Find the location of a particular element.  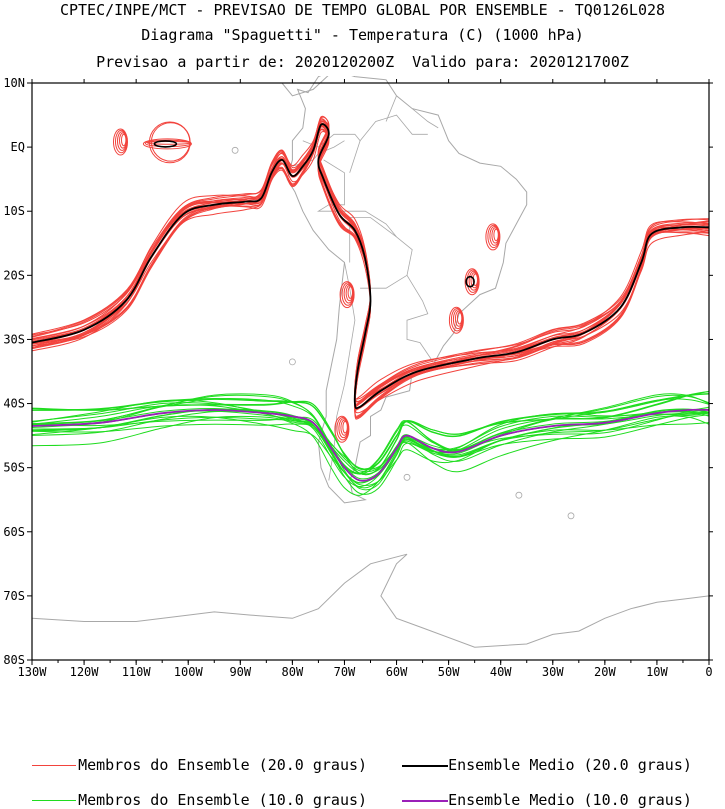

x-tick-label: 90W is located at coordinates (240, 672).